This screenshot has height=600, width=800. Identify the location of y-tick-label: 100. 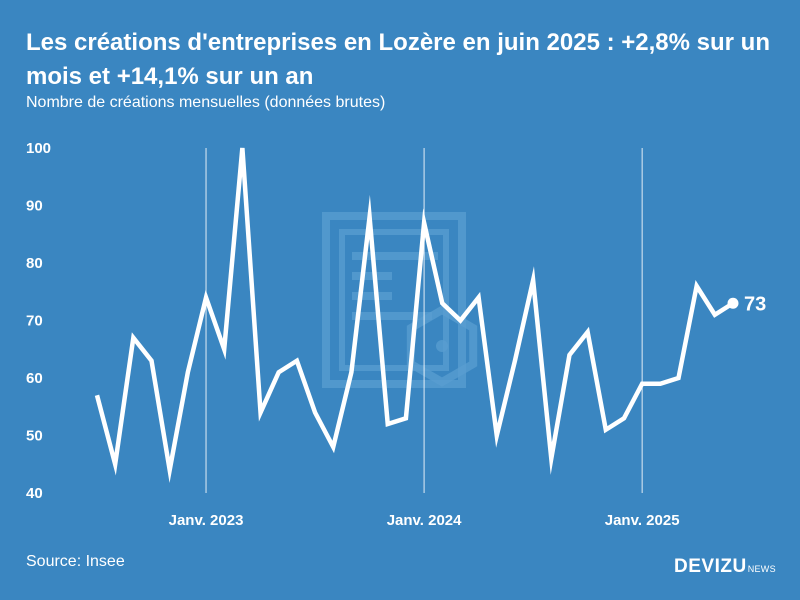
(38, 148).